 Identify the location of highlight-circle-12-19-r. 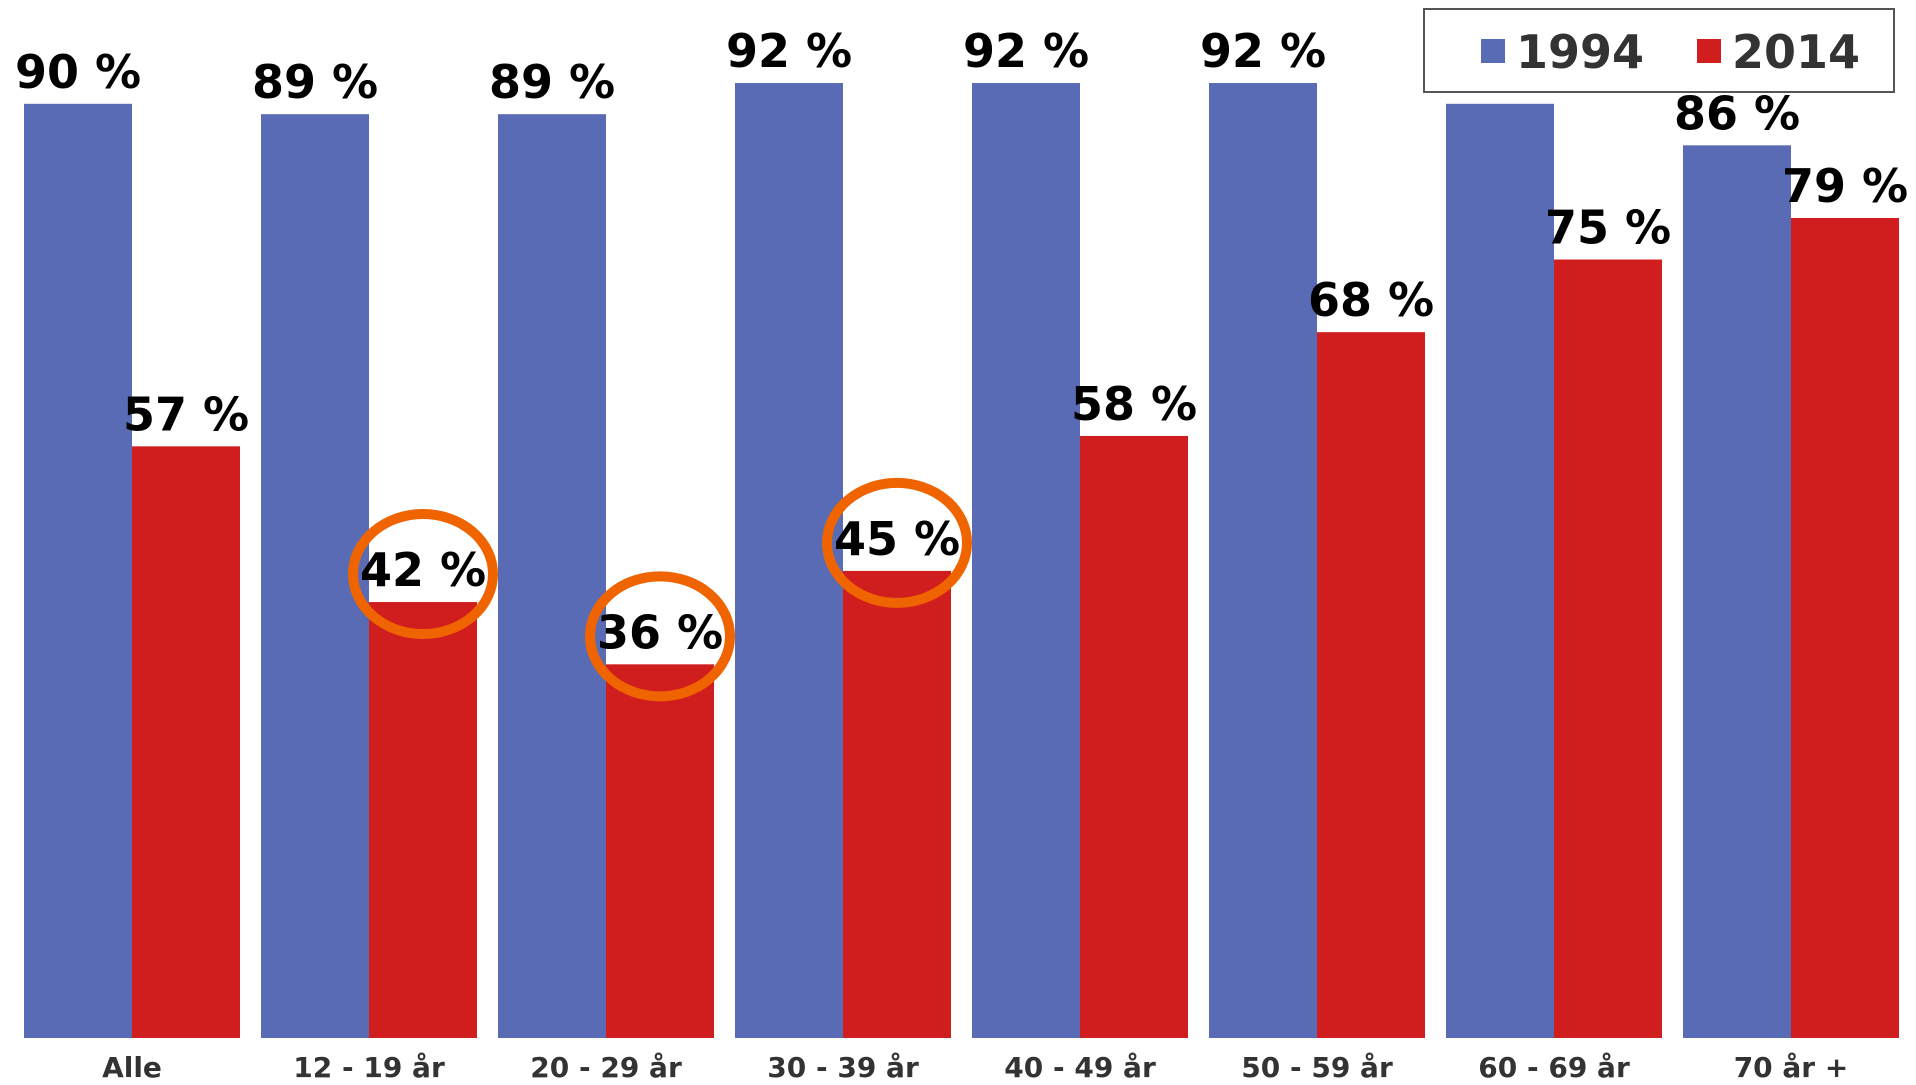
(423, 574).